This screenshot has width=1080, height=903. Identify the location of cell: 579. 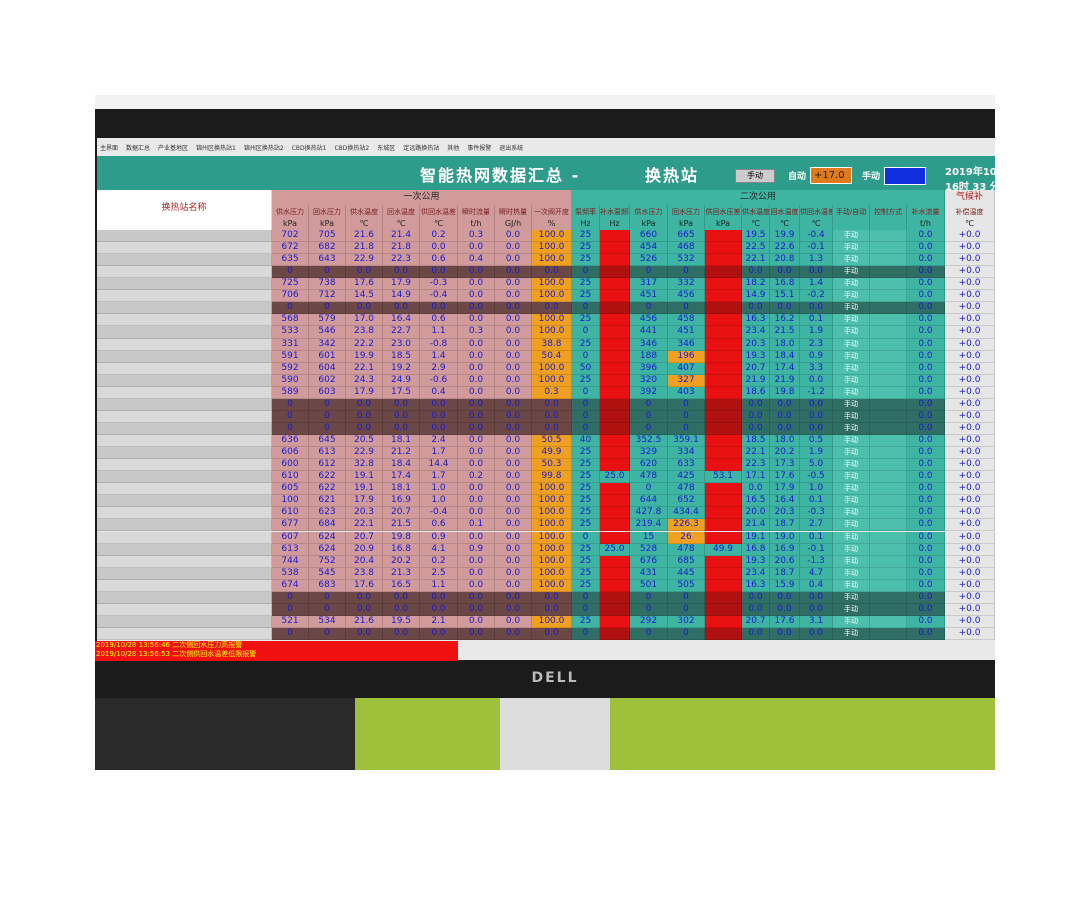
(327, 320).